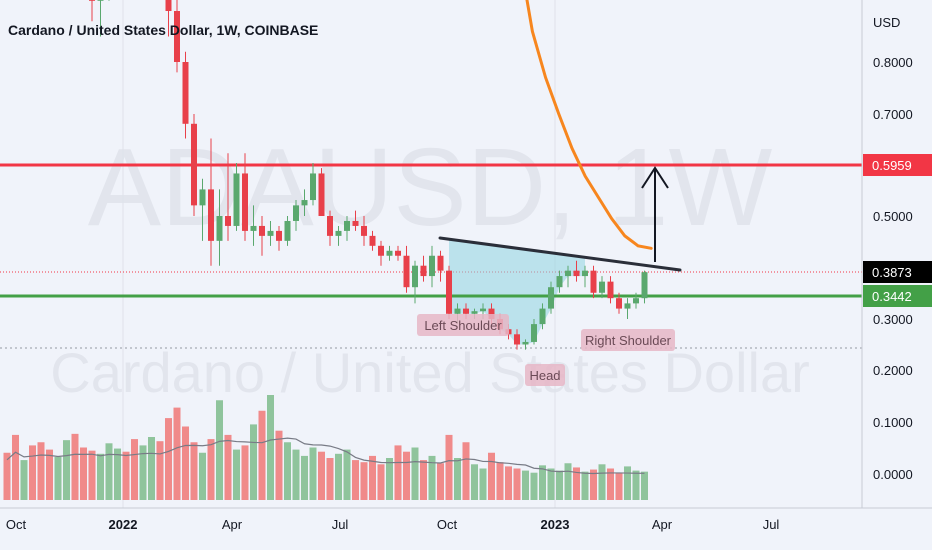 The width and height of the screenshot is (932, 550). What do you see at coordinates (466, 529) in the screenshot?
I see `time-axis` at bounding box center [466, 529].